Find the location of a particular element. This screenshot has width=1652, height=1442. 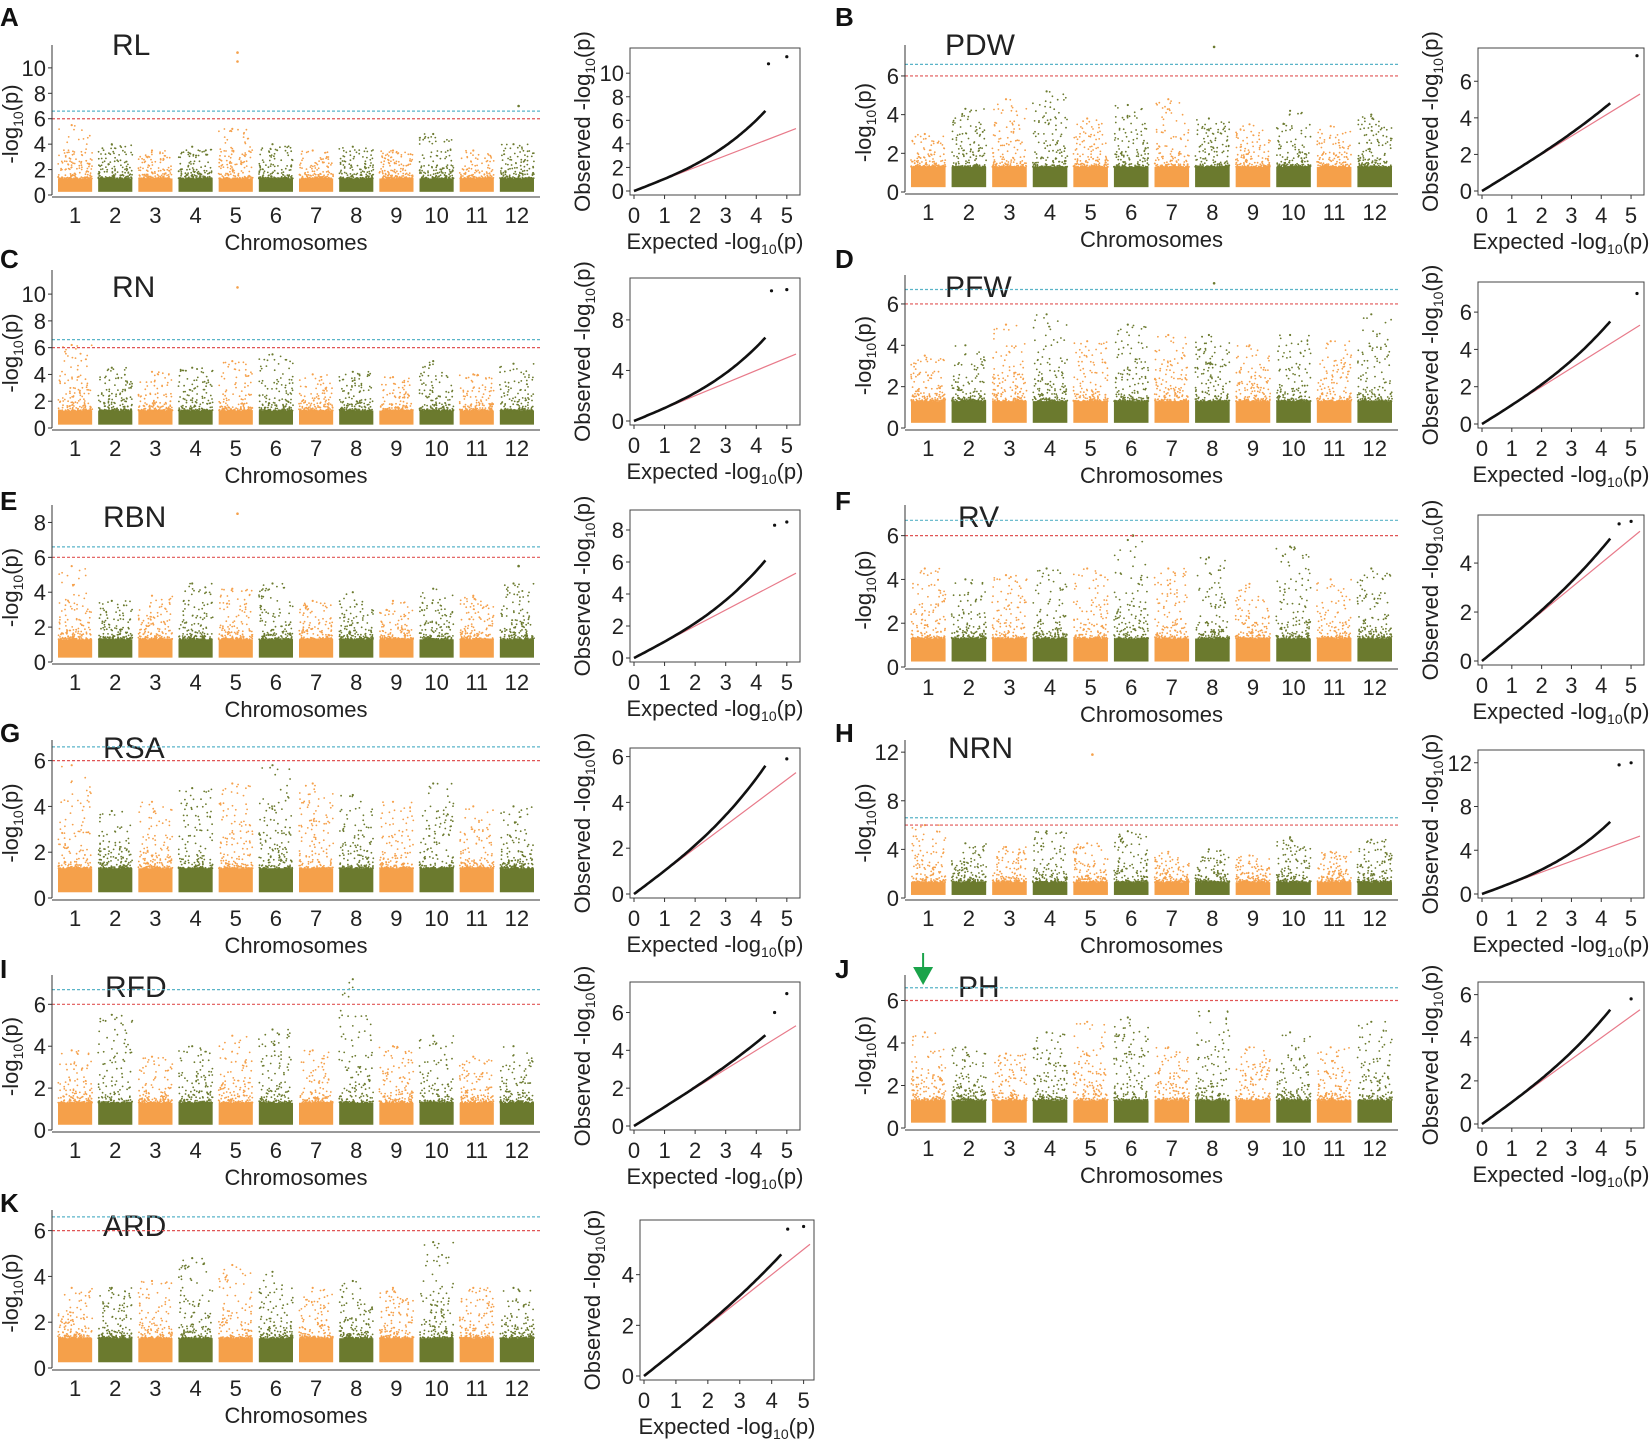

panel-a-chr-label-3: 3 is located at coordinates (155, 215).